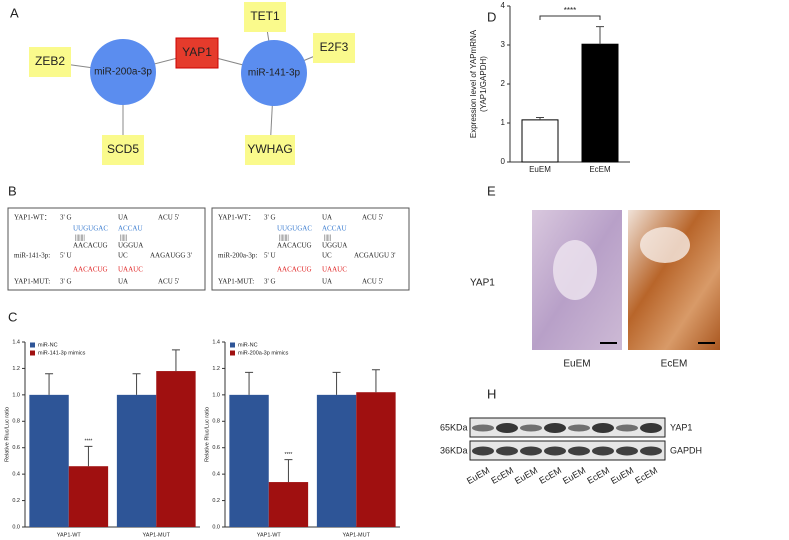 The width and height of the screenshot is (789, 540). What do you see at coordinates (16, 527) in the screenshot?
I see `y-tick-label: 0.0` at bounding box center [16, 527].